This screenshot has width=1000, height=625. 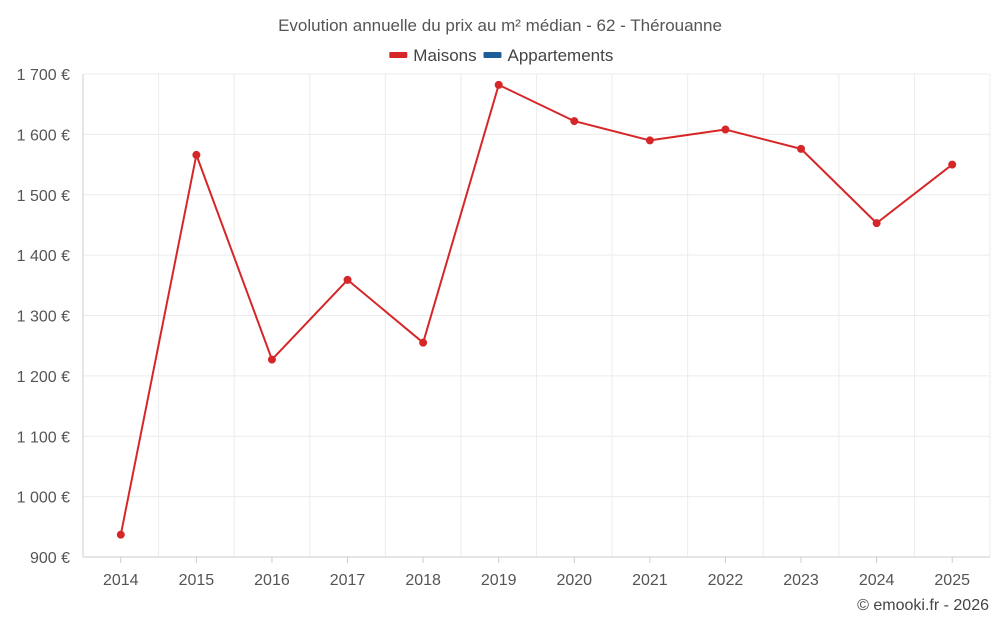 What do you see at coordinates (574, 580) in the screenshot?
I see `x-tick-label: 2020` at bounding box center [574, 580].